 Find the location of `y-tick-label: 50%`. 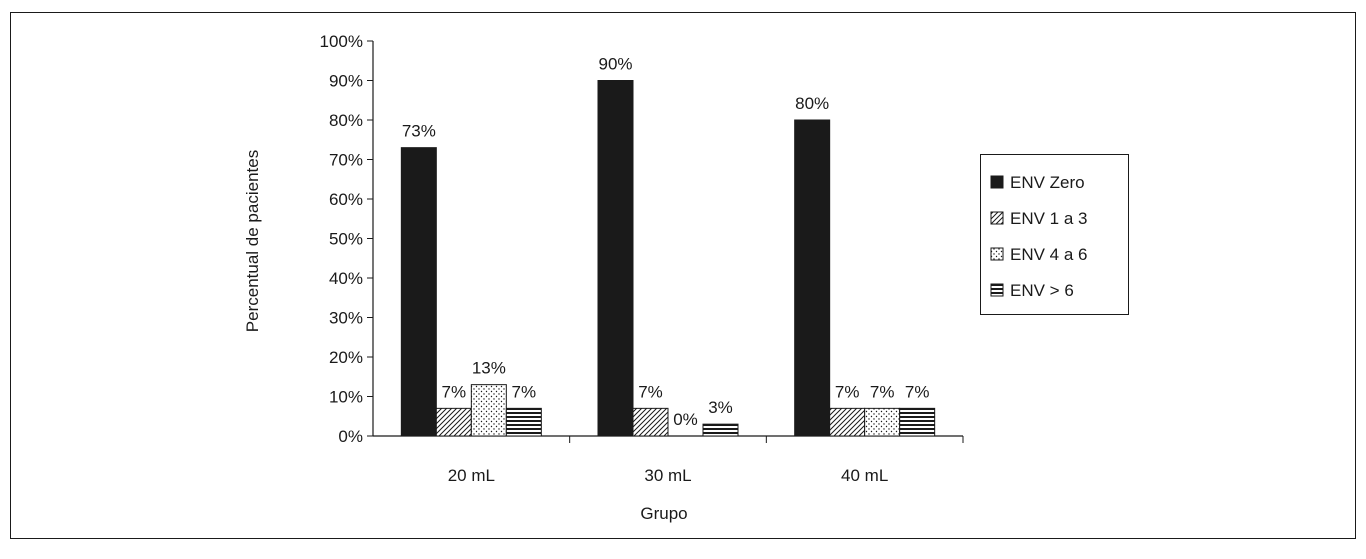

y-tick-label: 50% is located at coordinates (346, 239).